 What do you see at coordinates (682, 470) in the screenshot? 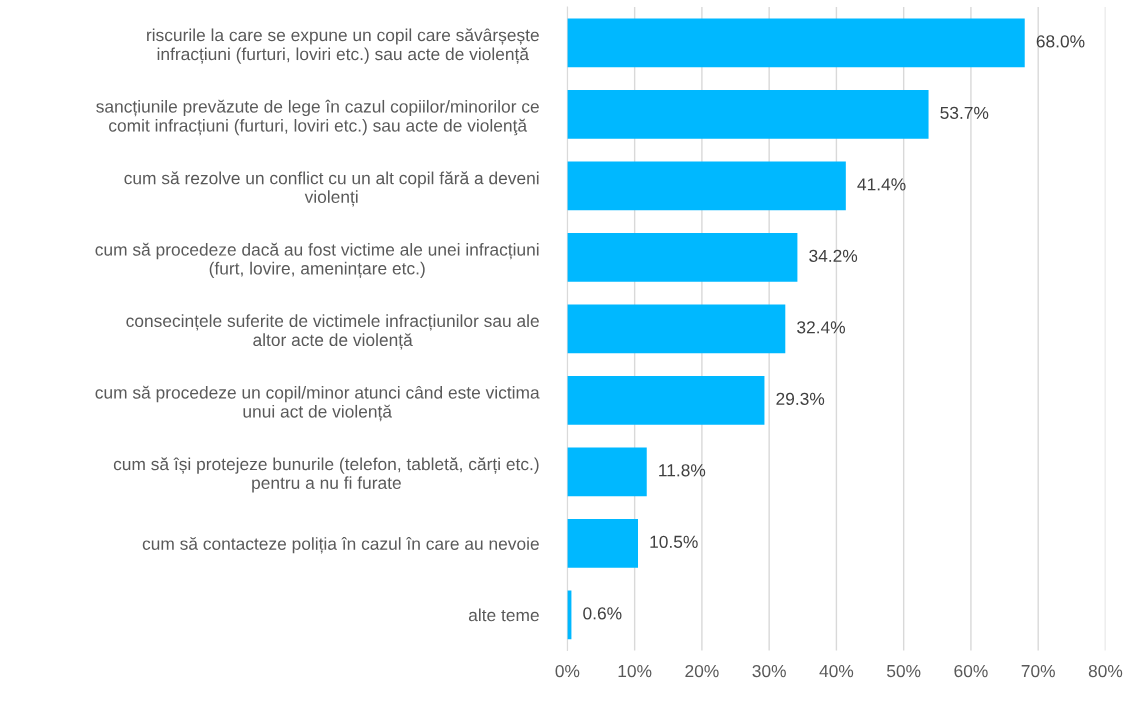
I see `data-label: 11.8%` at bounding box center [682, 470].